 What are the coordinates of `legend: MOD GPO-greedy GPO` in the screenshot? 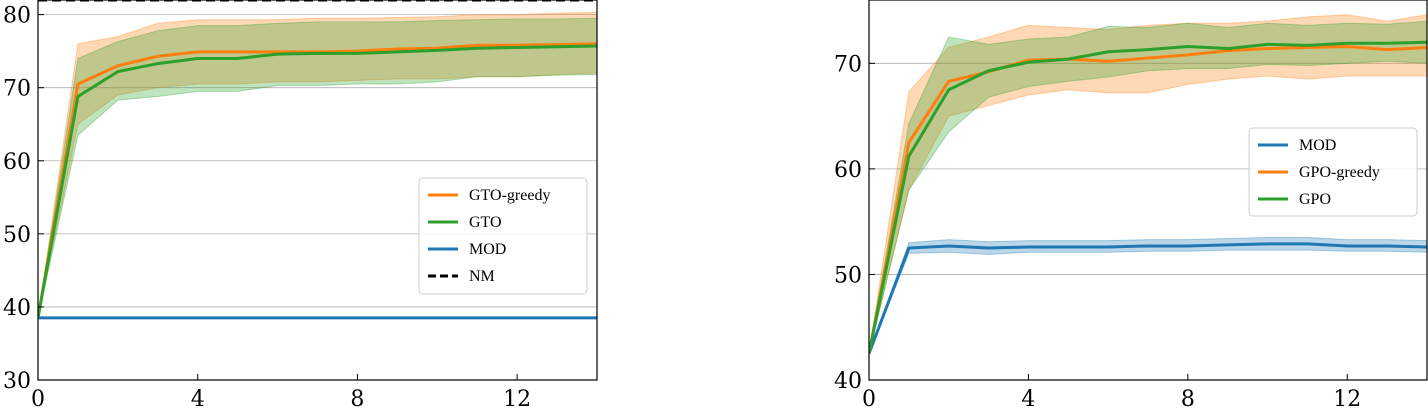 It's located at (1333, 172).